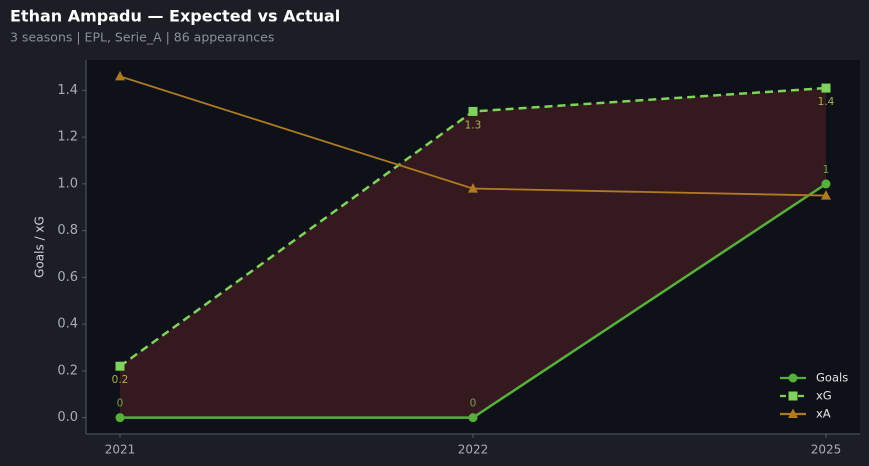 The height and width of the screenshot is (466, 869). I want to click on y-tick-label: 1.2, so click(67, 137).